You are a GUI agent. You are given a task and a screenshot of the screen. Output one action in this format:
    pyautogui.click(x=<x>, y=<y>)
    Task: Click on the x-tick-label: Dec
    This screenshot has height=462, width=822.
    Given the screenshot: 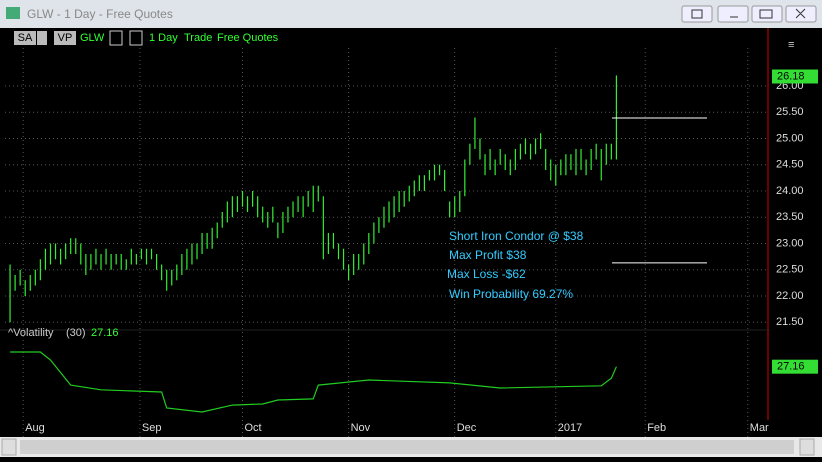 What is the action you would take?
    pyautogui.click(x=467, y=428)
    